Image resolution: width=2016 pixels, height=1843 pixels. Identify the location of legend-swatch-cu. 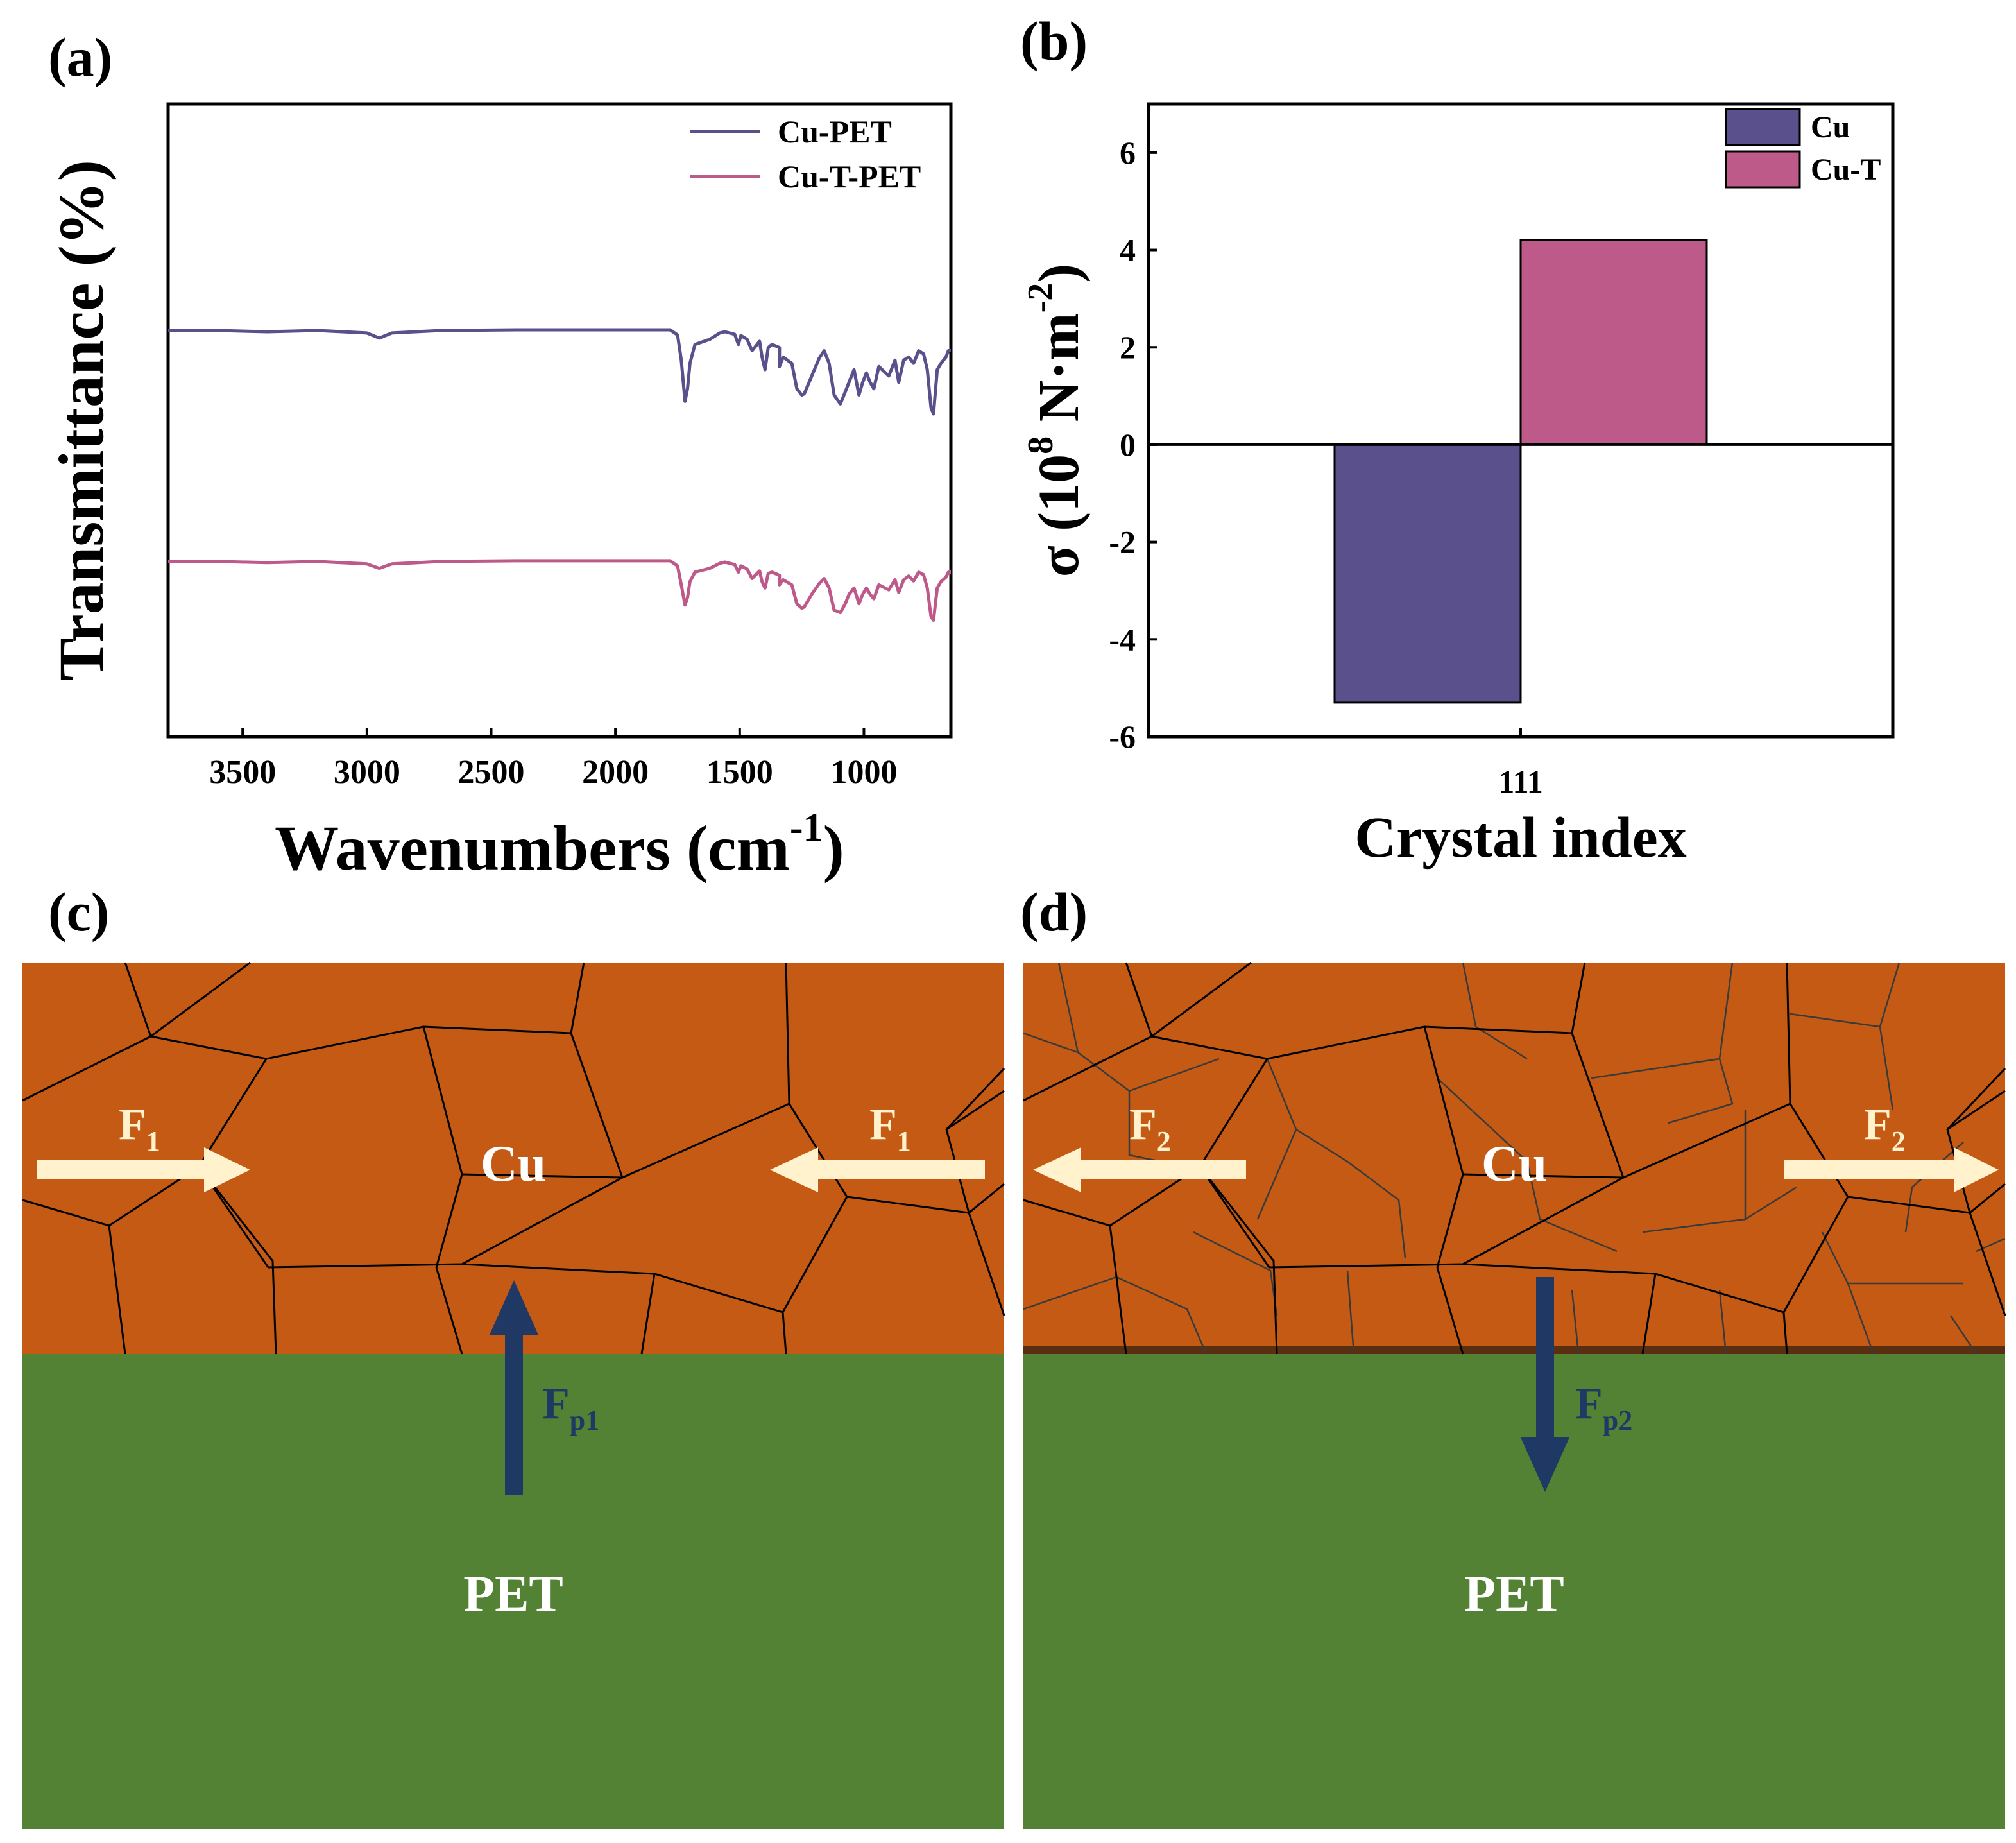
(1763, 127).